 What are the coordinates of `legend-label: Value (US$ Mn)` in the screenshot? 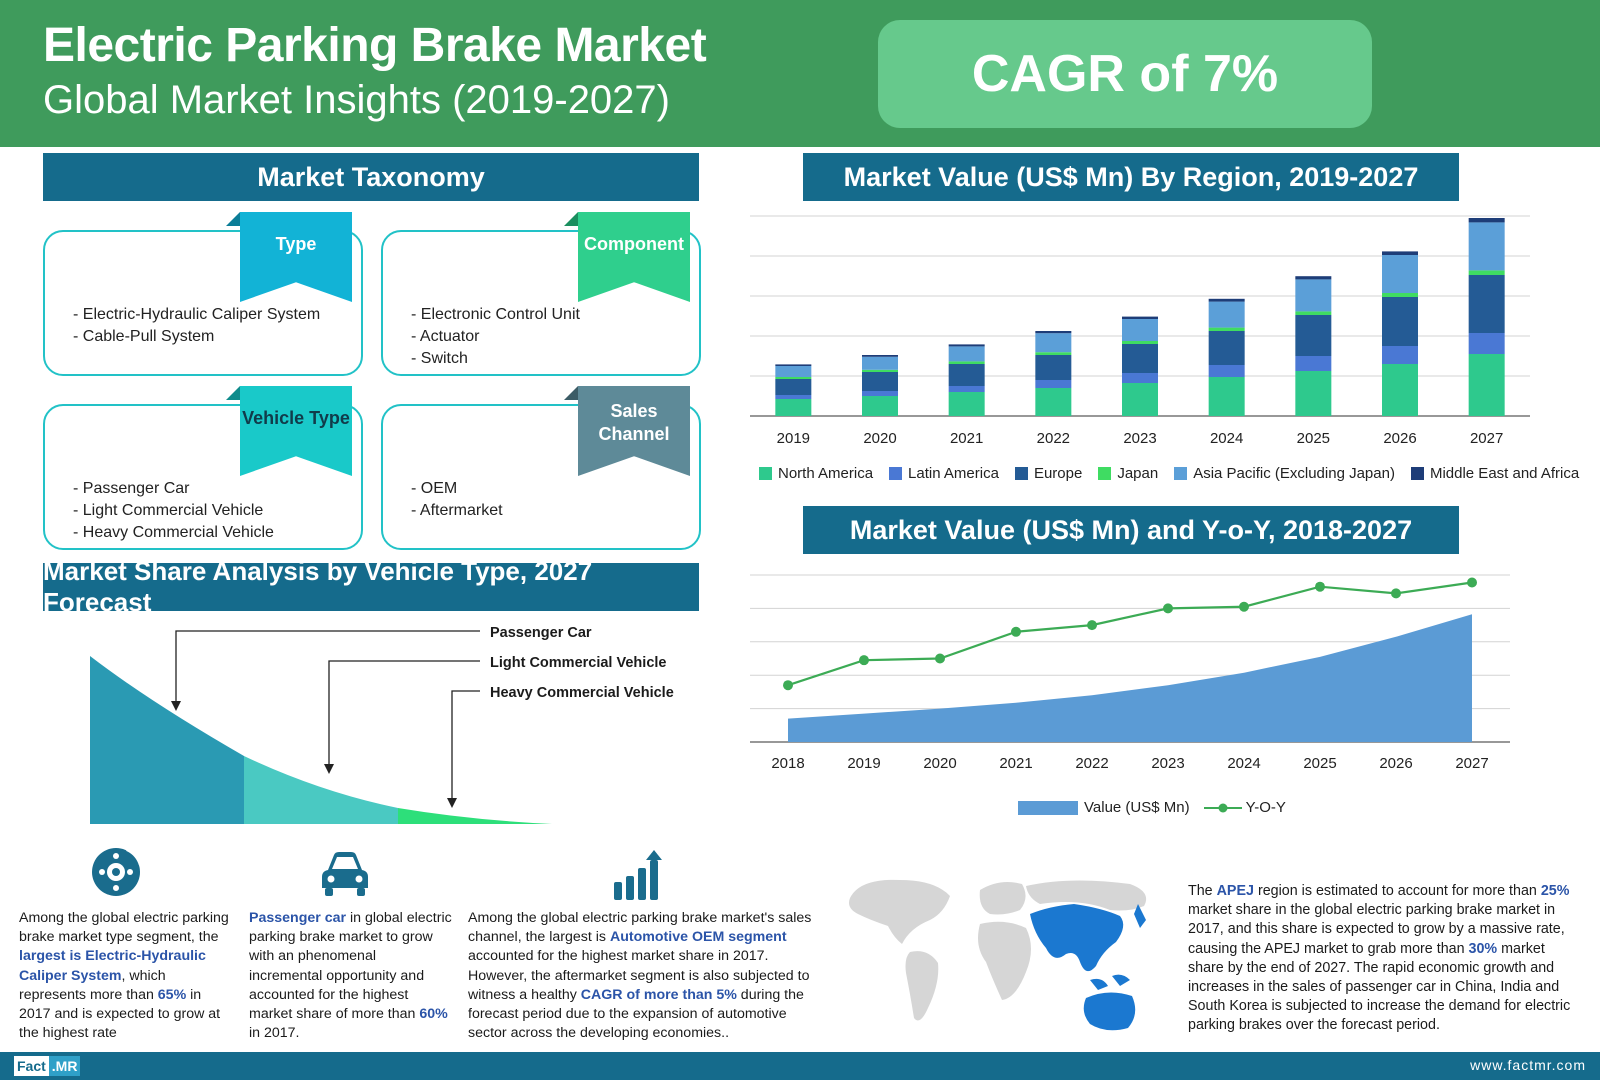 It's located at (1137, 807).